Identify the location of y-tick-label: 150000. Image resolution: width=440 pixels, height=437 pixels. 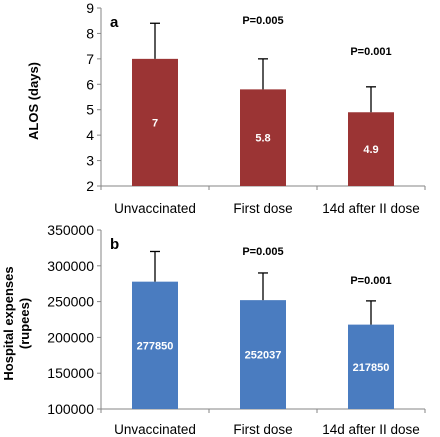
(70, 373).